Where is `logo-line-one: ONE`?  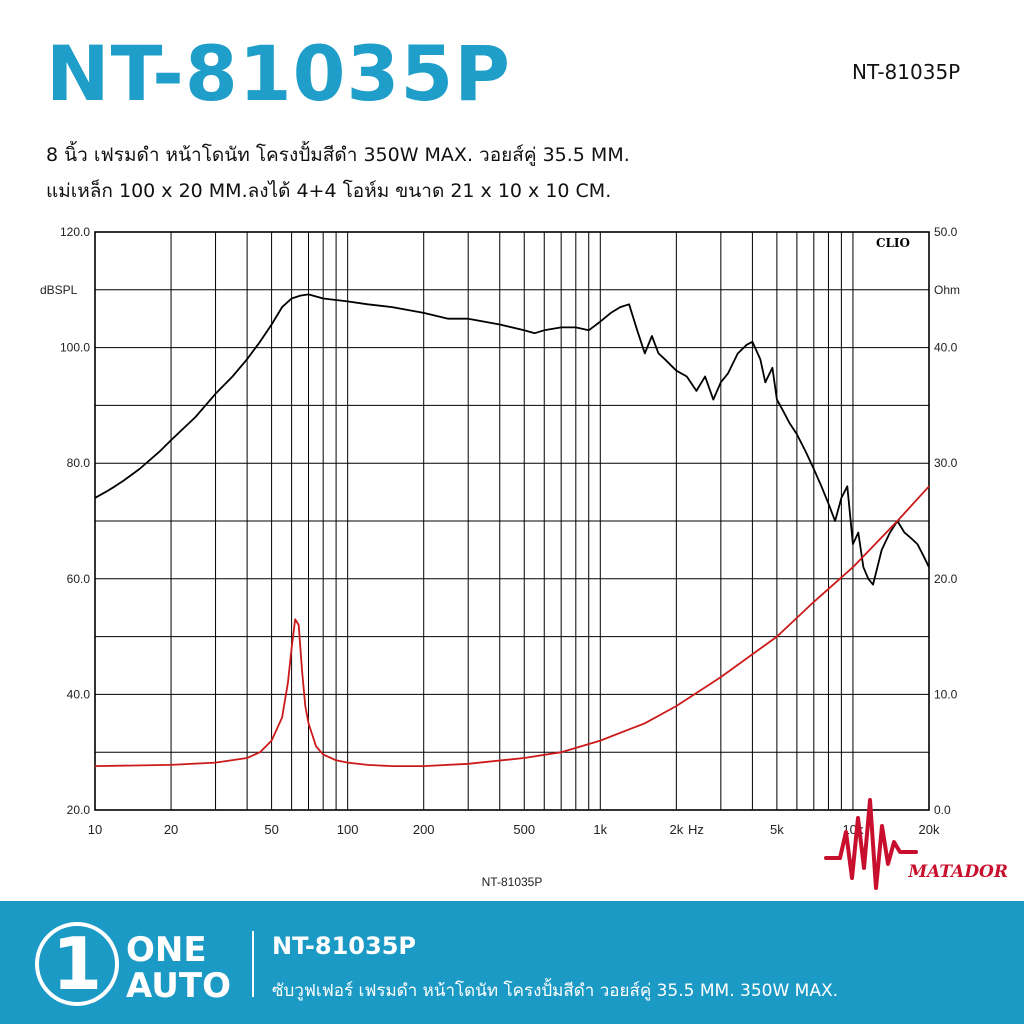
logo-line-one: ONE is located at coordinates (166, 950).